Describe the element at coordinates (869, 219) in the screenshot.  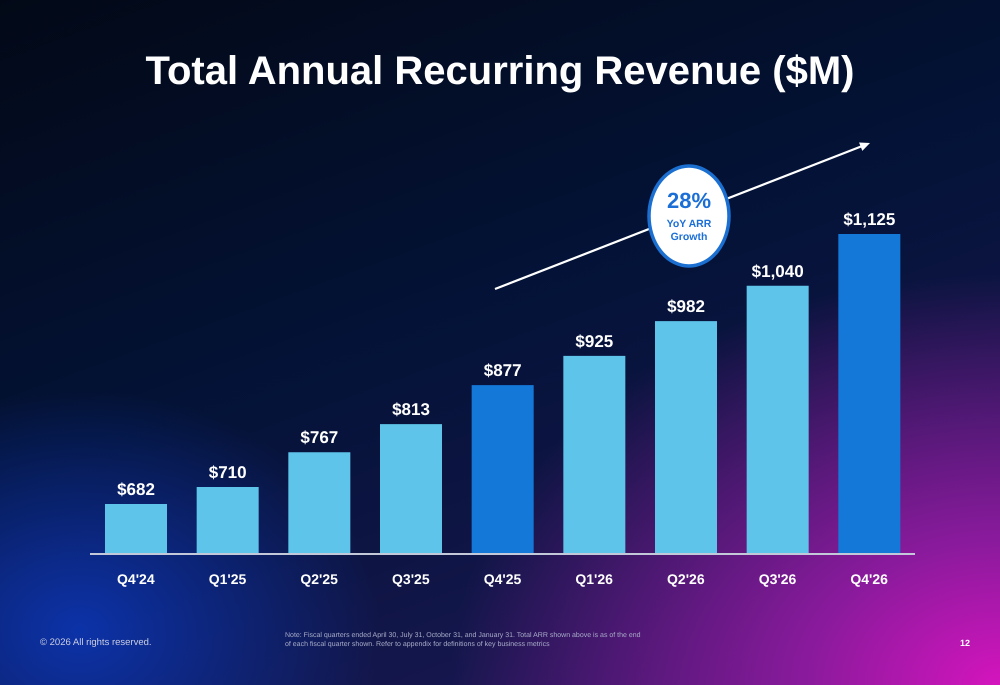
I see `data-label: $1,125` at that location.